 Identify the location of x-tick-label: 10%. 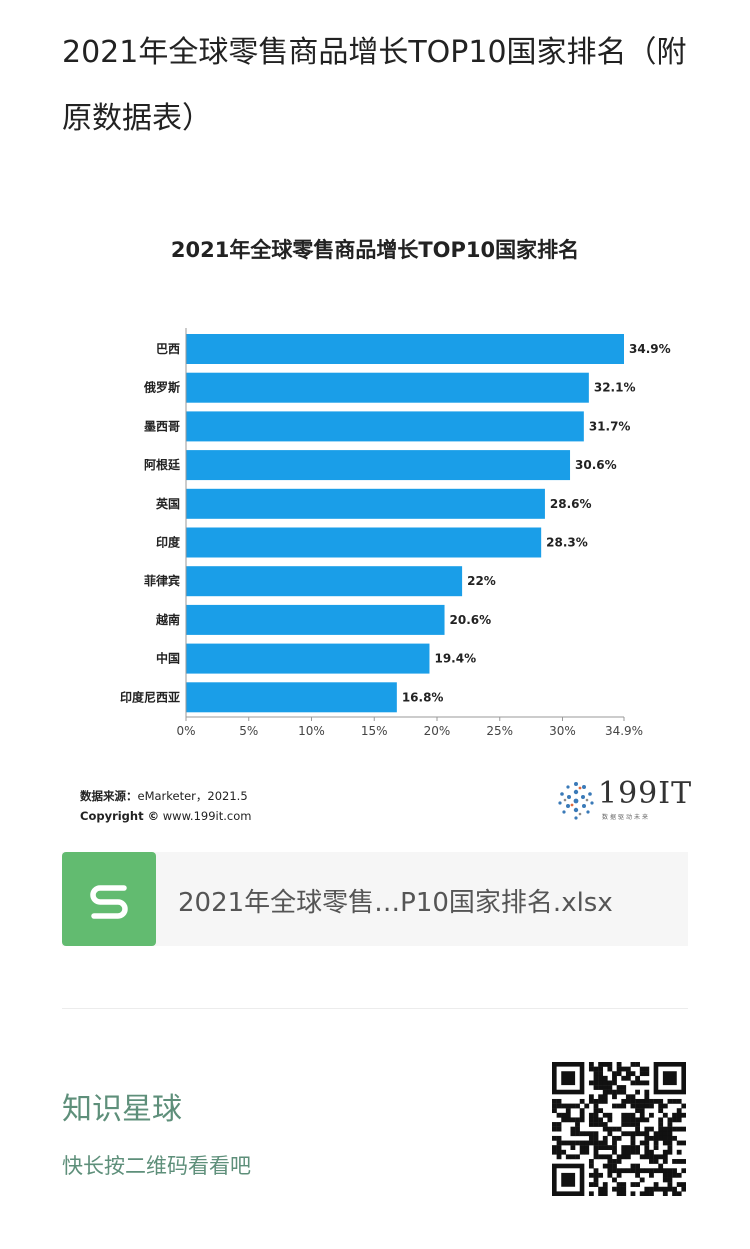
(311, 731).